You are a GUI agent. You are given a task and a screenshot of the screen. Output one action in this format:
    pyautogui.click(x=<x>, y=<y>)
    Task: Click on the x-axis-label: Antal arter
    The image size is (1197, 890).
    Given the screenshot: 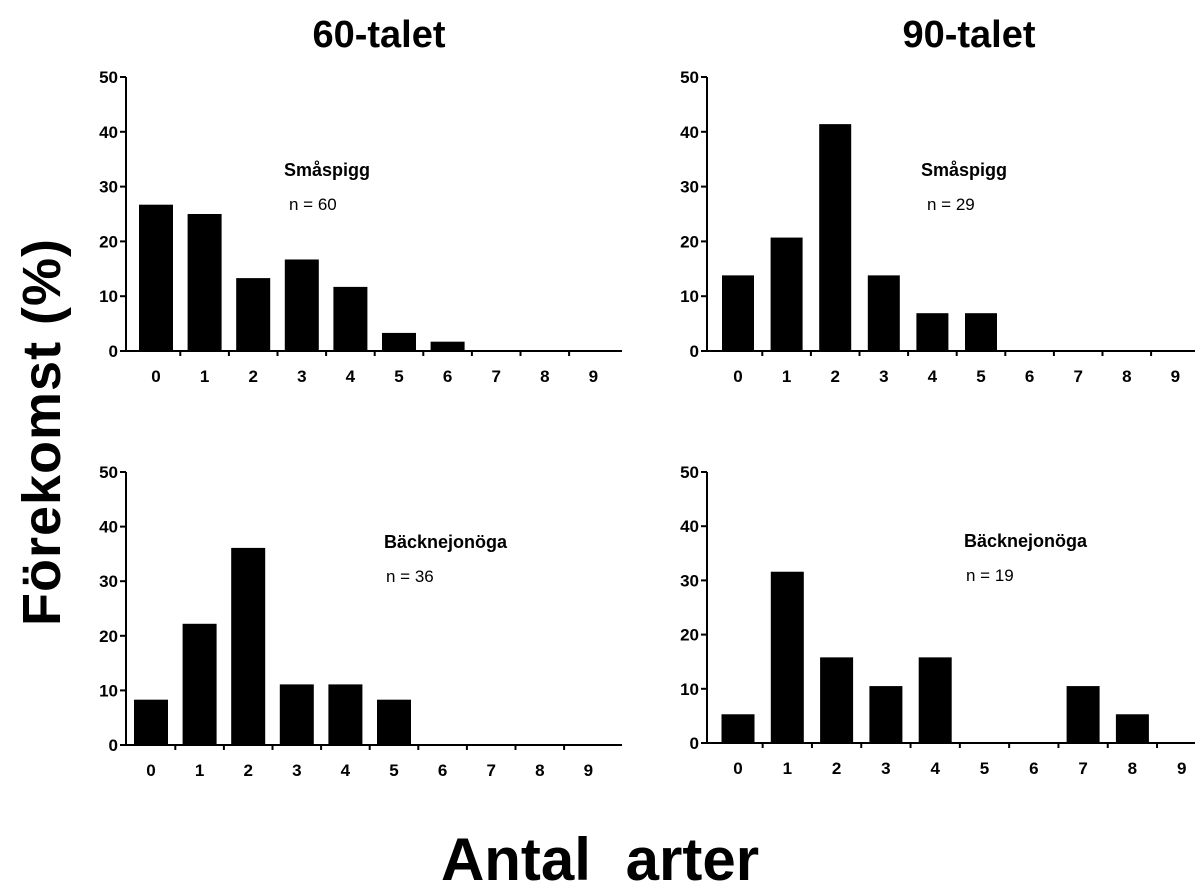 What is the action you would take?
    pyautogui.click(x=600, y=858)
    